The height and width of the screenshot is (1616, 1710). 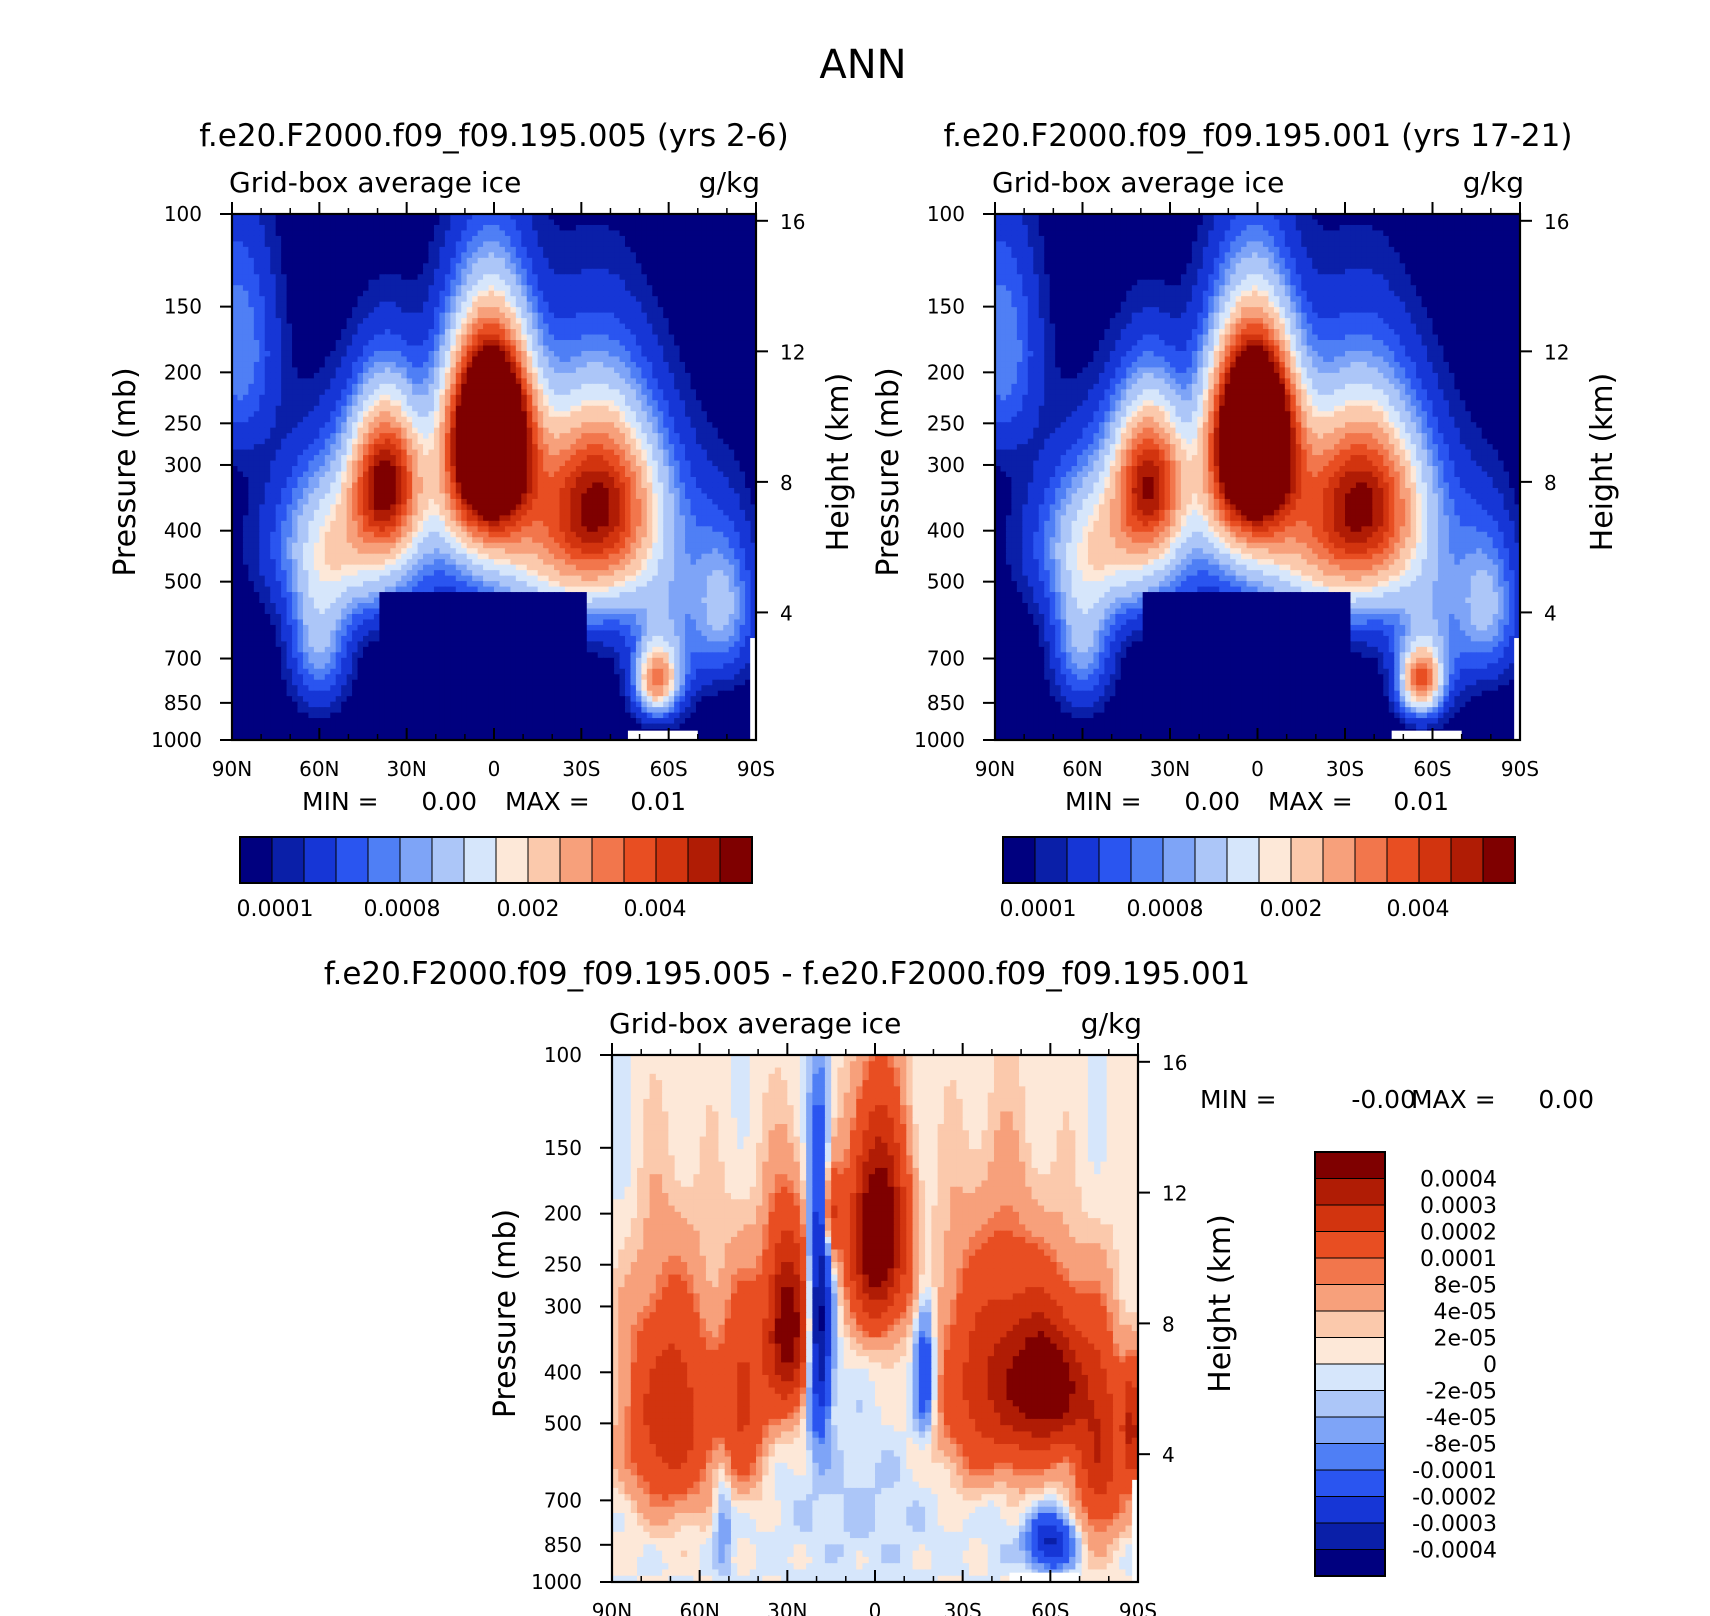 What do you see at coordinates (1383, 1099) in the screenshot?
I see `min-value: -0.00` at bounding box center [1383, 1099].